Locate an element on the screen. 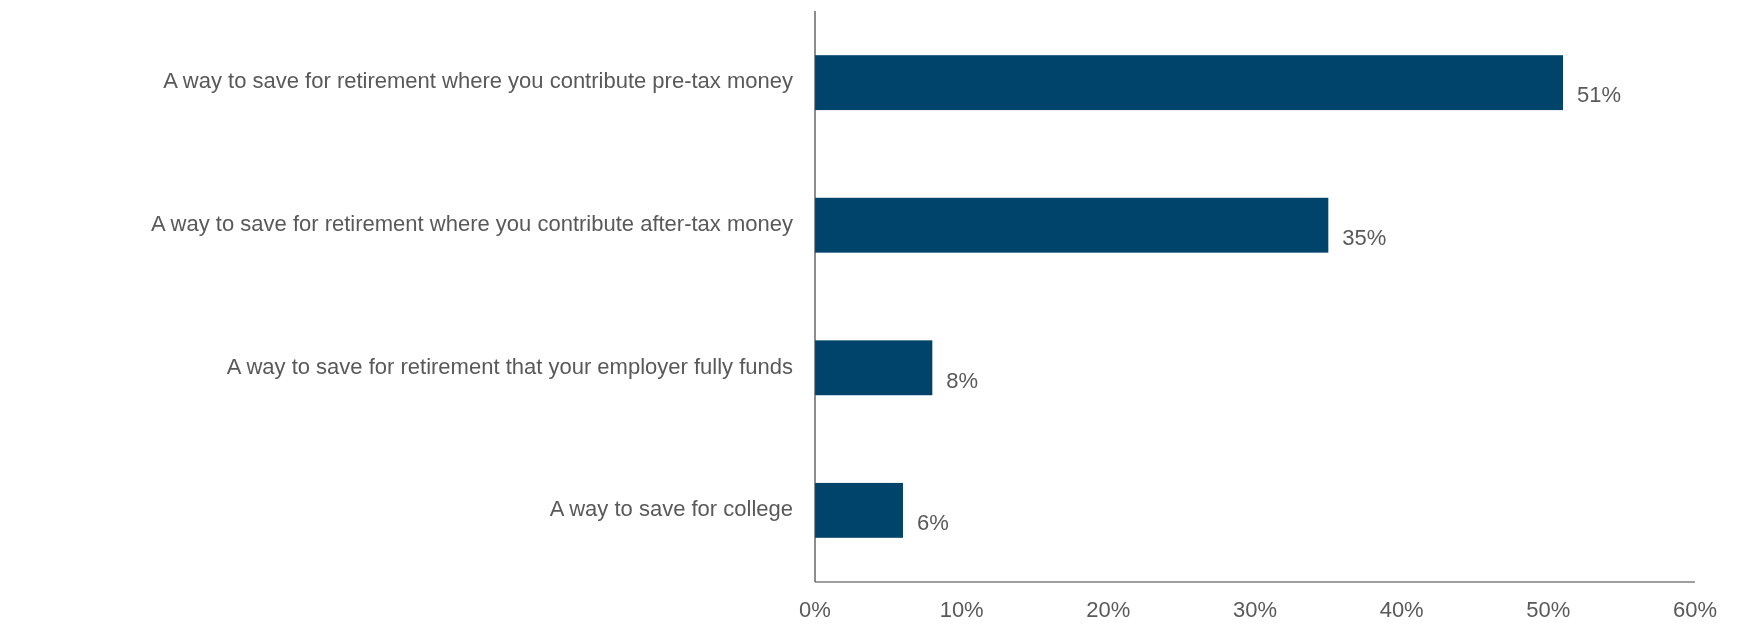 This screenshot has height=627, width=1738. y-tick-label: A way to save for retirement that your employer fully funds is located at coordinates (509, 366).